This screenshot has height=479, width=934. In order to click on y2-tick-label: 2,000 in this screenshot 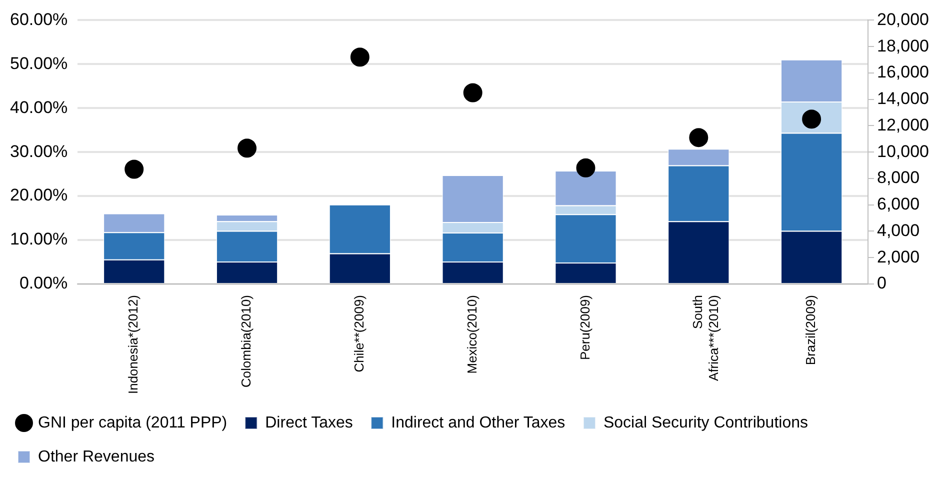, I will do `click(898, 256)`.